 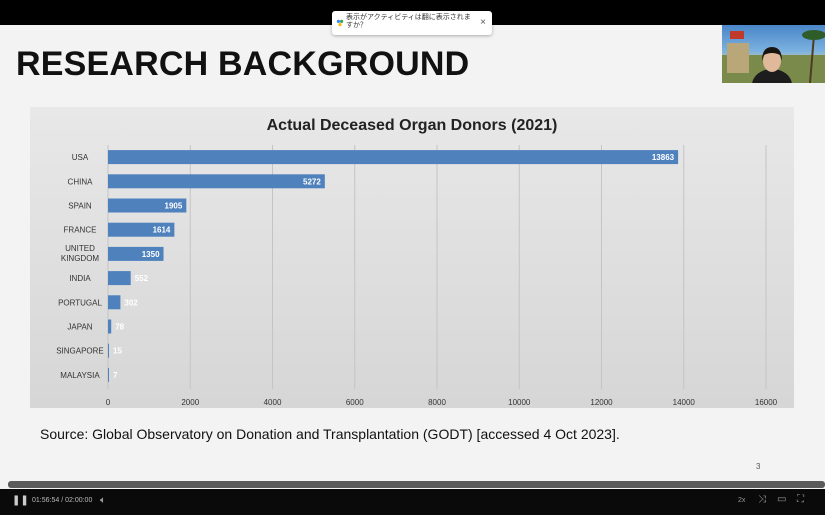 I want to click on x-tick-label: 14000, so click(x=684, y=402).